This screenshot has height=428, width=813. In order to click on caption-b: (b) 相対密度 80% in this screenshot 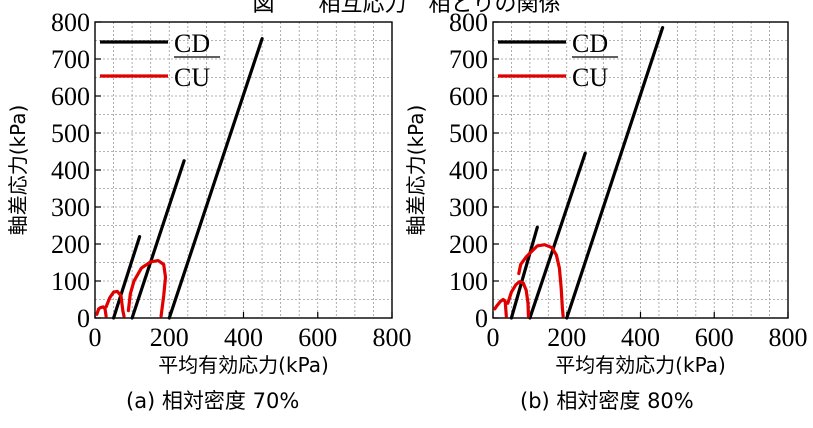, I will do `click(607, 401)`.